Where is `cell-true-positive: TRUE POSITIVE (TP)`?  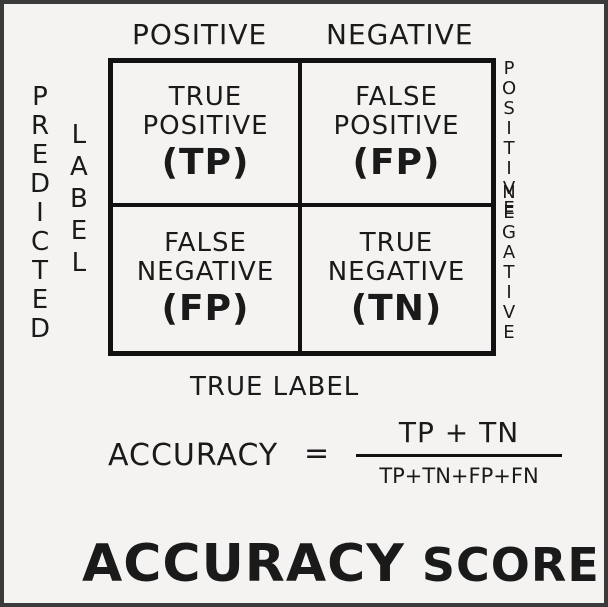 cell-true-positive: TRUE POSITIVE (TP) is located at coordinates (207, 135).